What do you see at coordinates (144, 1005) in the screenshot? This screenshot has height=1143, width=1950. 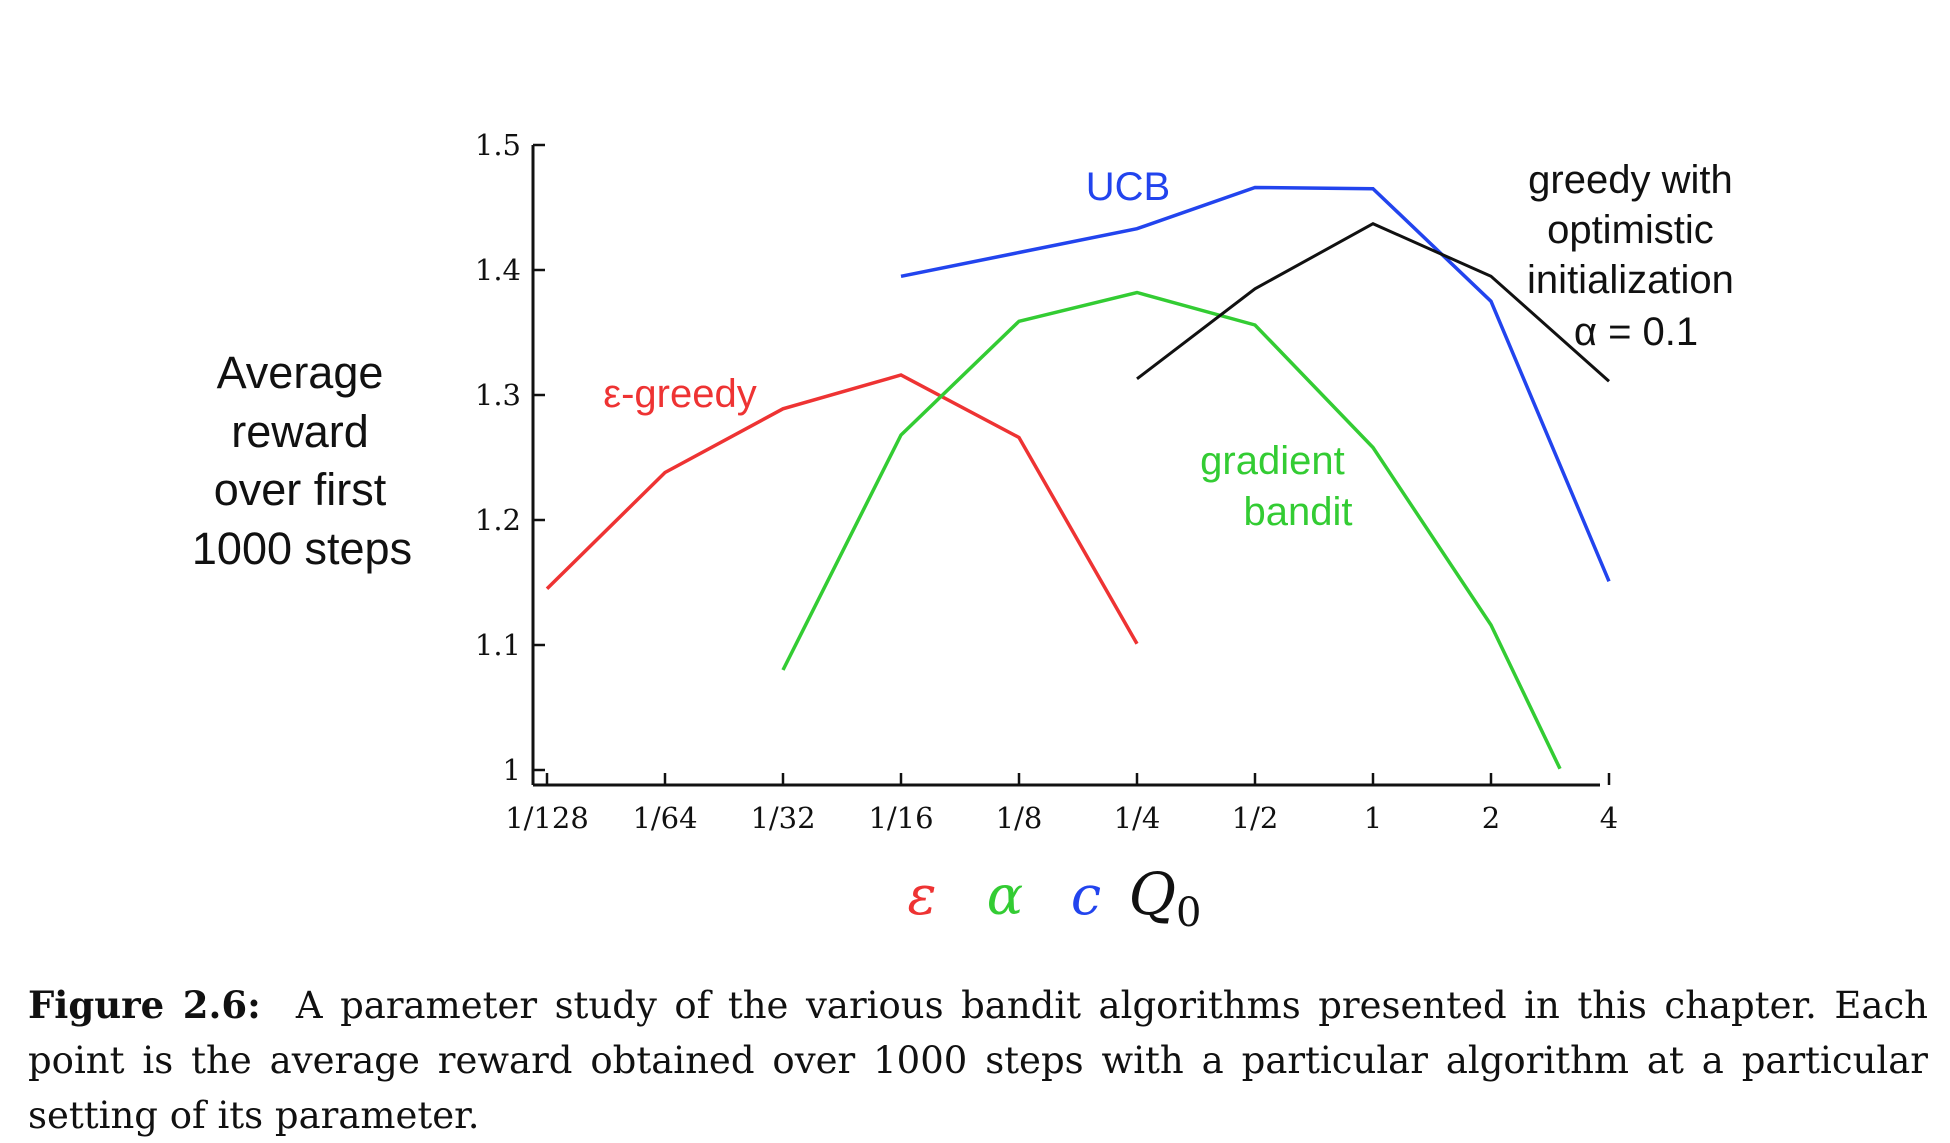 I see `figure-caption-label: Figure 2.6:` at bounding box center [144, 1005].